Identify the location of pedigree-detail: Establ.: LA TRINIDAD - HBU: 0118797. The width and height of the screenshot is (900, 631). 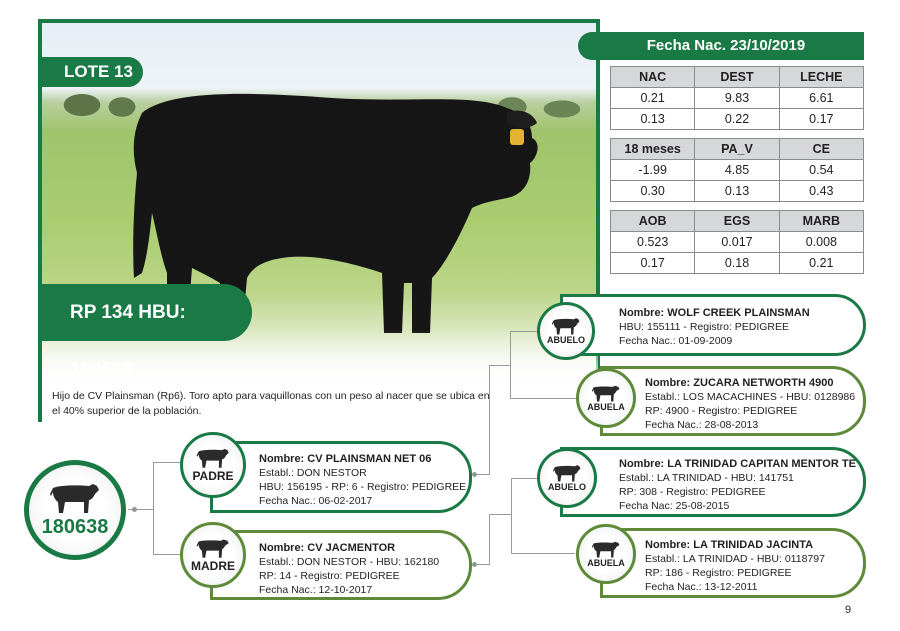
(735, 559).